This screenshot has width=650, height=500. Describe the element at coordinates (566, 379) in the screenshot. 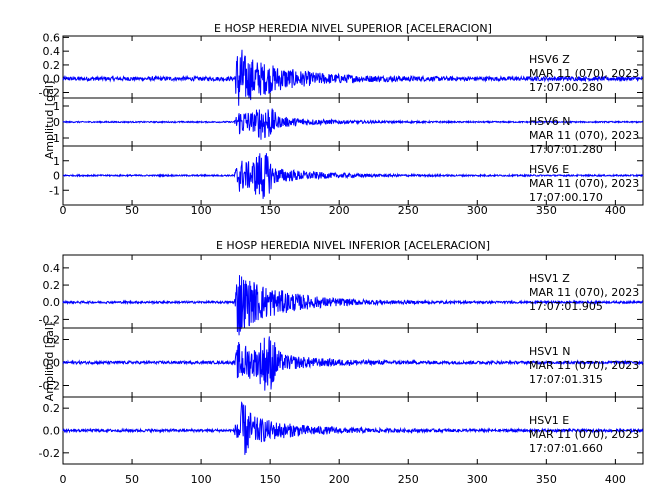

I see `time-label: 17:07:01.315` at that location.